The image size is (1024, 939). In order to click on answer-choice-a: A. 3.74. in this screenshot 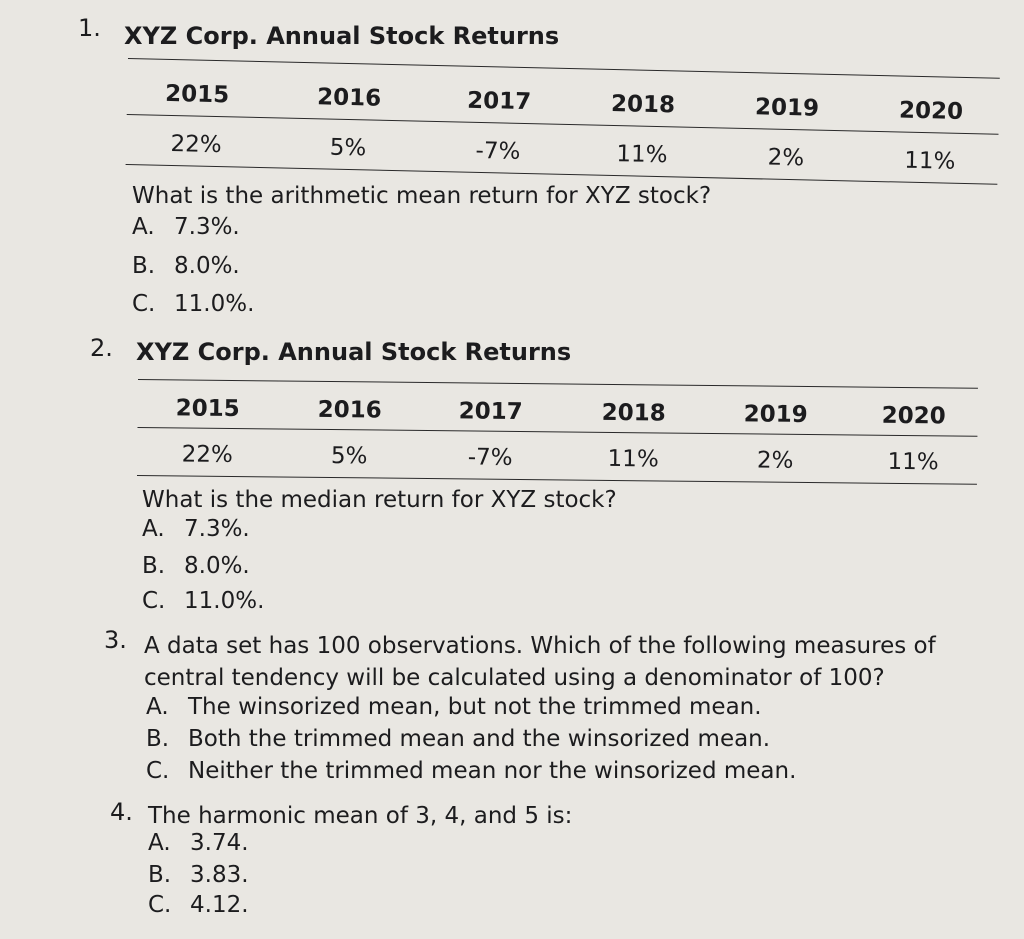, I will do `click(198, 843)`.